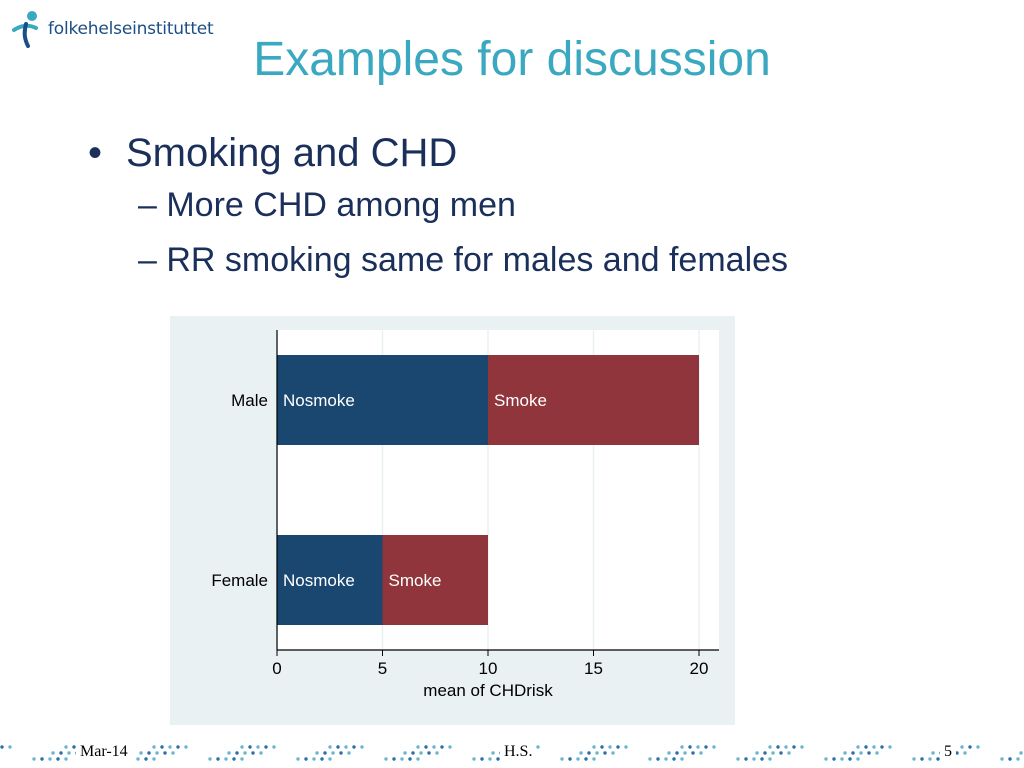 The width and height of the screenshot is (1024, 768). Describe the element at coordinates (699, 668) in the screenshot. I see `x-tick-label: 20` at that location.